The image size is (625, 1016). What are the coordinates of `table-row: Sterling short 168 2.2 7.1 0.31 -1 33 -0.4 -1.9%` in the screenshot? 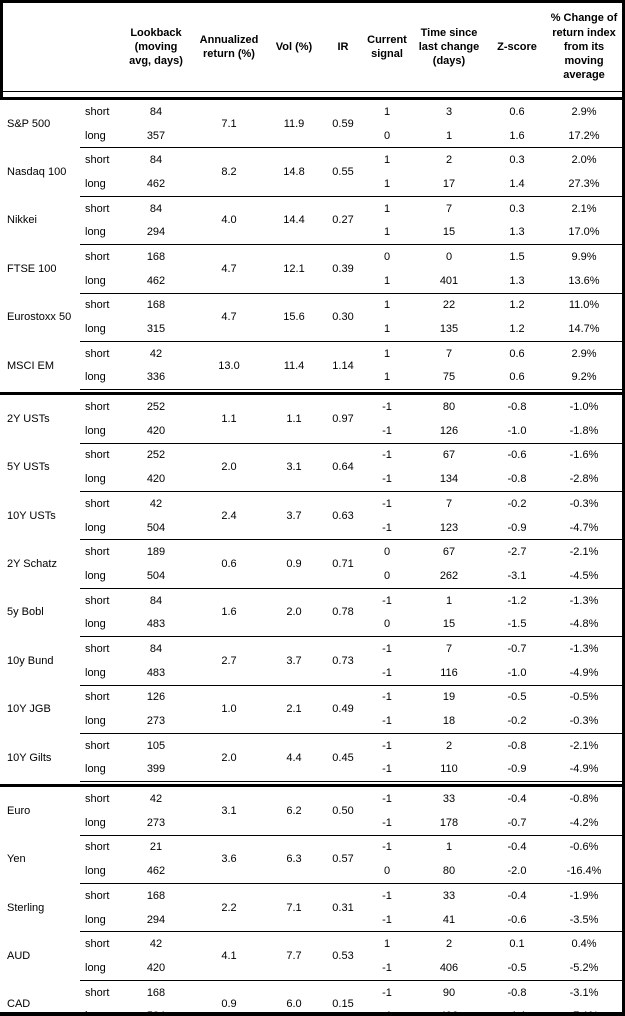 It's located at (311, 908).